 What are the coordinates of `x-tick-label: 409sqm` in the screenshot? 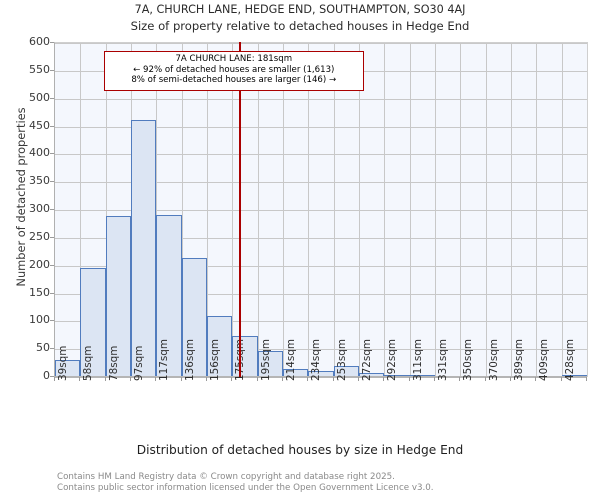 It's located at (544, 360).